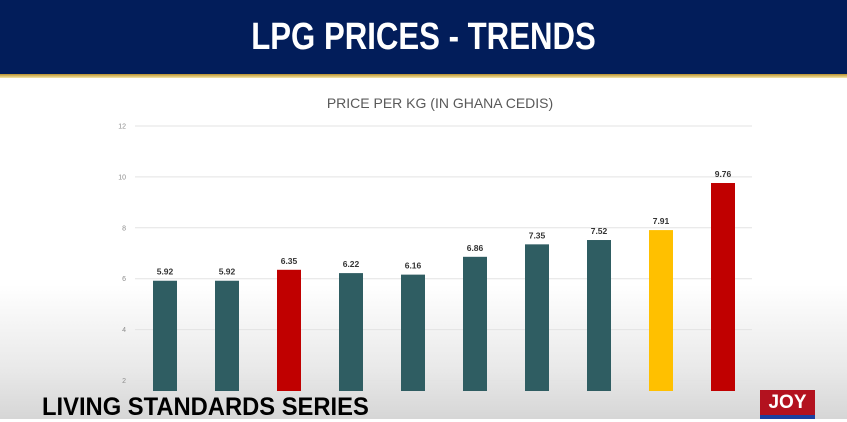 The image size is (847, 422). Describe the element at coordinates (661, 221) in the screenshot. I see `data-label: 7.91` at that location.